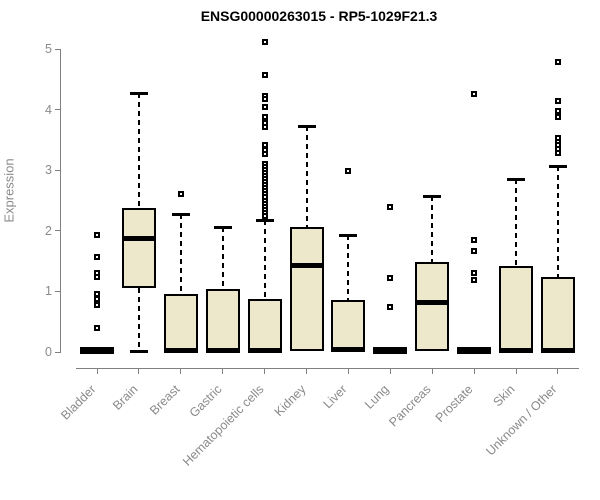  Describe the element at coordinates (48, 170) in the screenshot. I see `y-tick-label: 3` at that location.